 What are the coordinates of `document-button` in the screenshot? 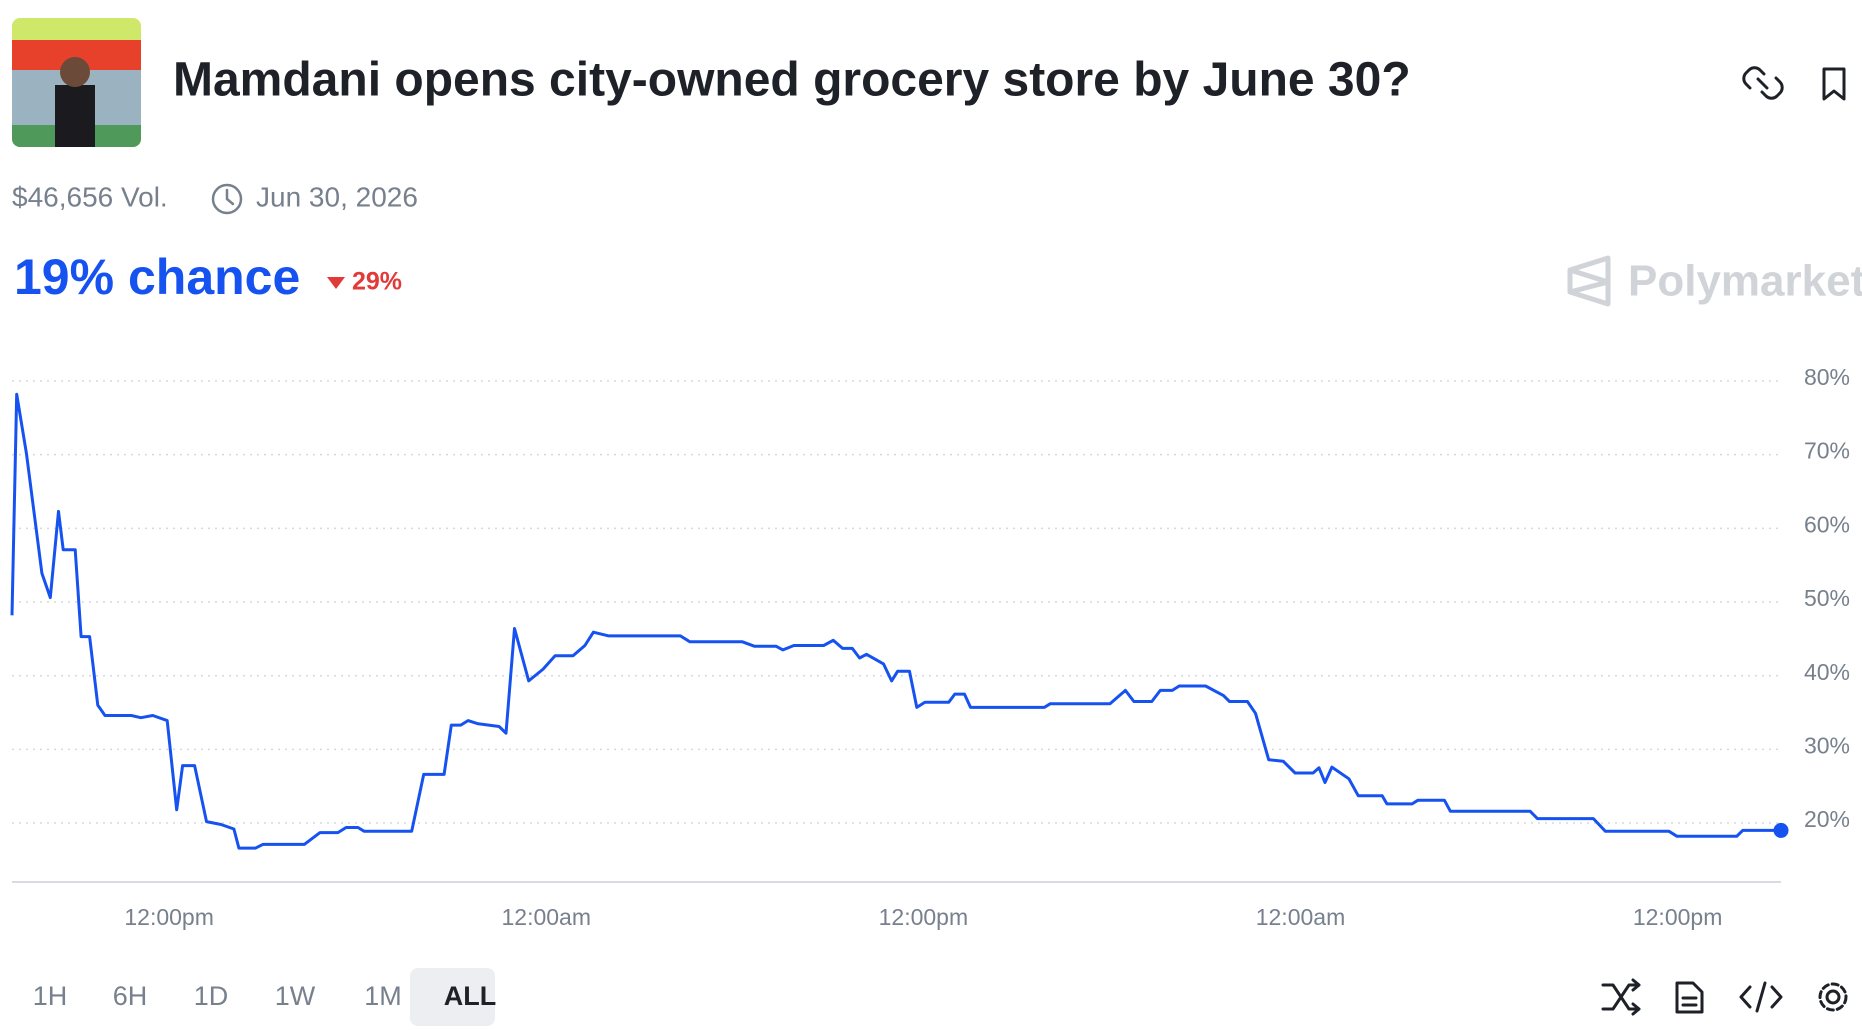 It's located at (1689, 997).